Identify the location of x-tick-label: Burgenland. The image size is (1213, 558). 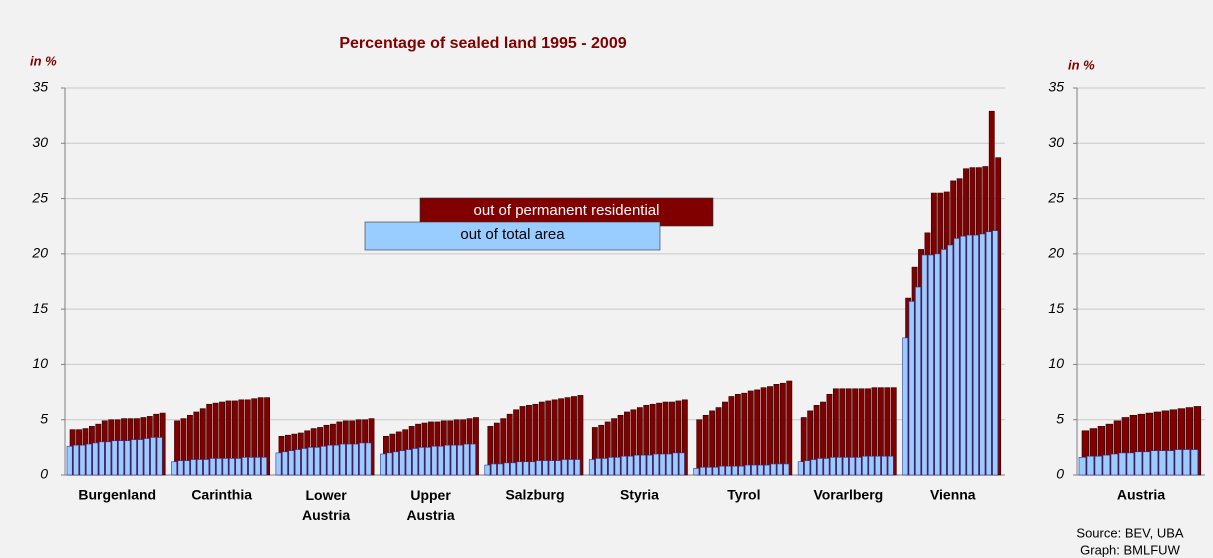
(117, 495).